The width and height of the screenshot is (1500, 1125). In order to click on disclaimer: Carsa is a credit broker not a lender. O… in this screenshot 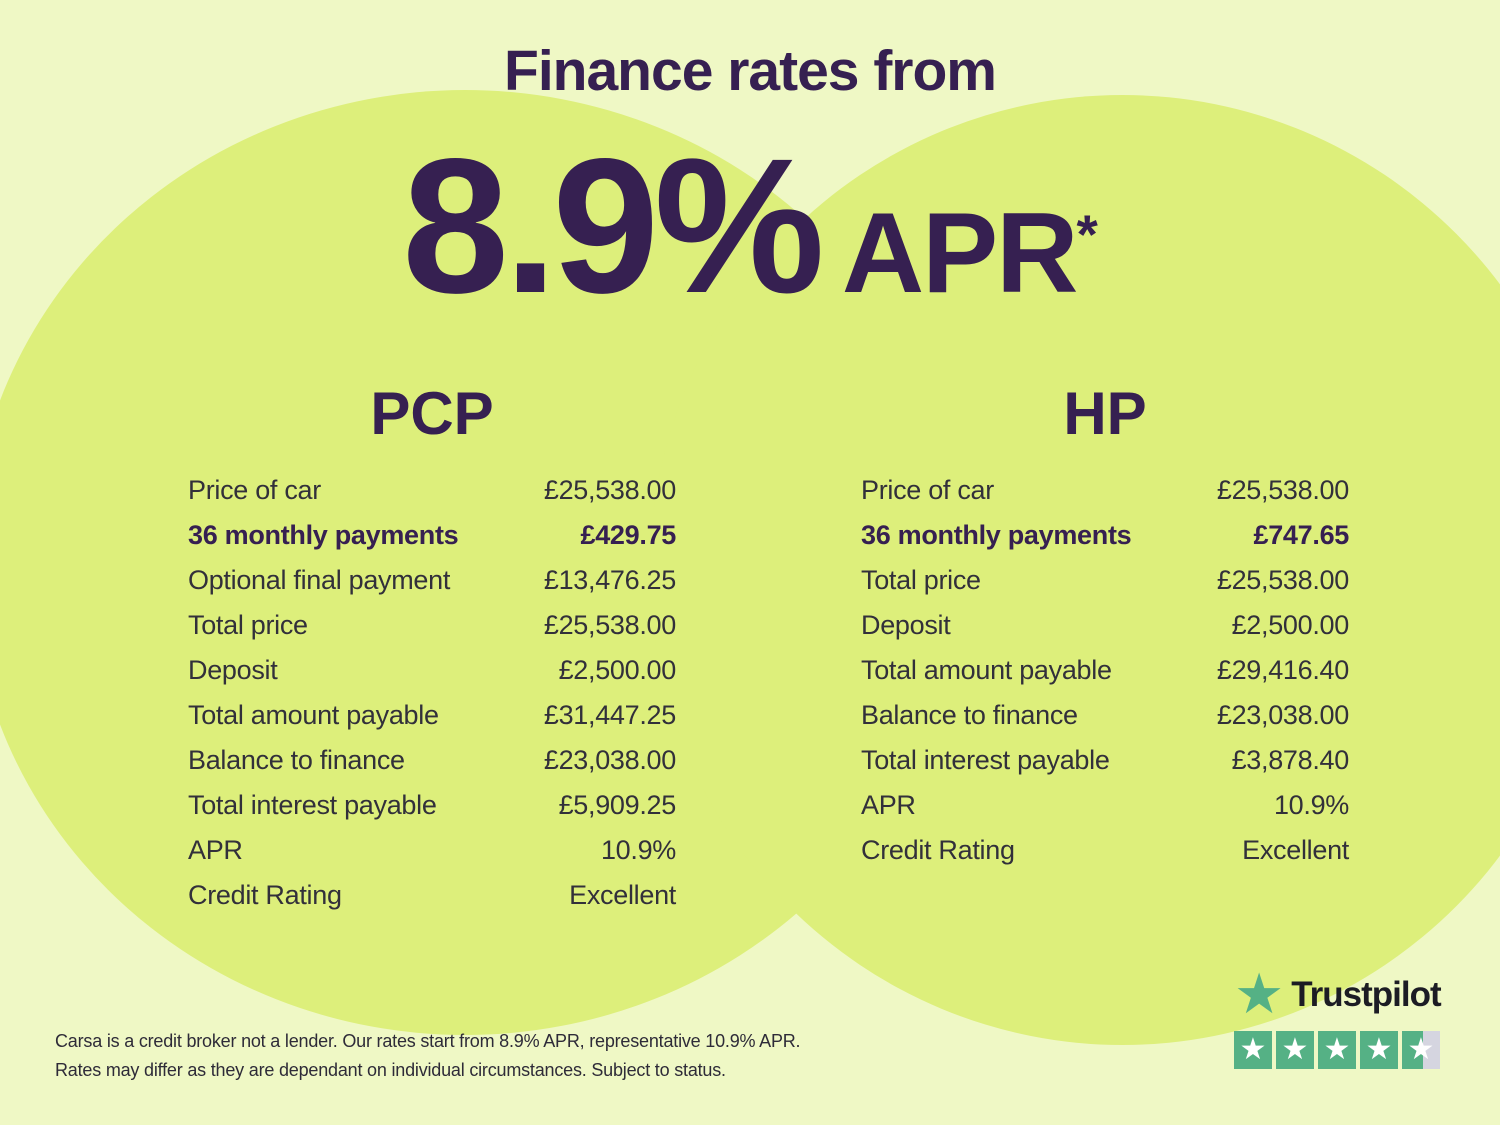, I will do `click(428, 1056)`.